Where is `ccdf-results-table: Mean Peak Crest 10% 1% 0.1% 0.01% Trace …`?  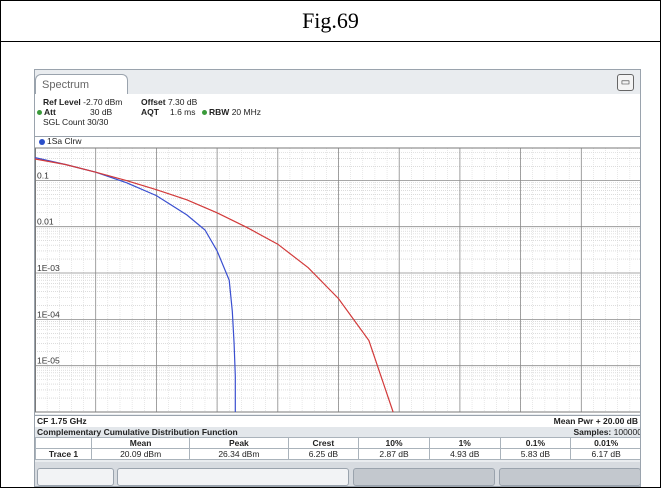
ccdf-results-table: Mean Peak Crest 10% 1% 0.1% 0.01% Trace … is located at coordinates (337, 448).